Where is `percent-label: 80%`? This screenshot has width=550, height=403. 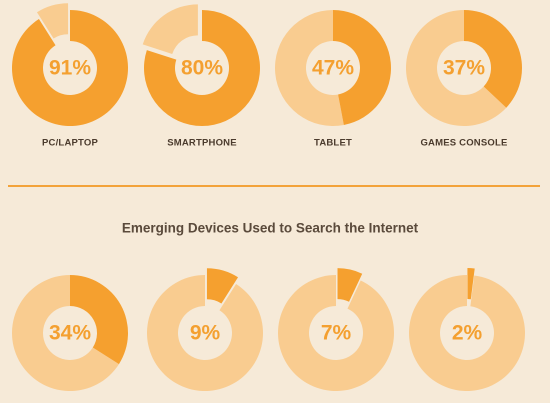 percent-label: 80% is located at coordinates (202, 68).